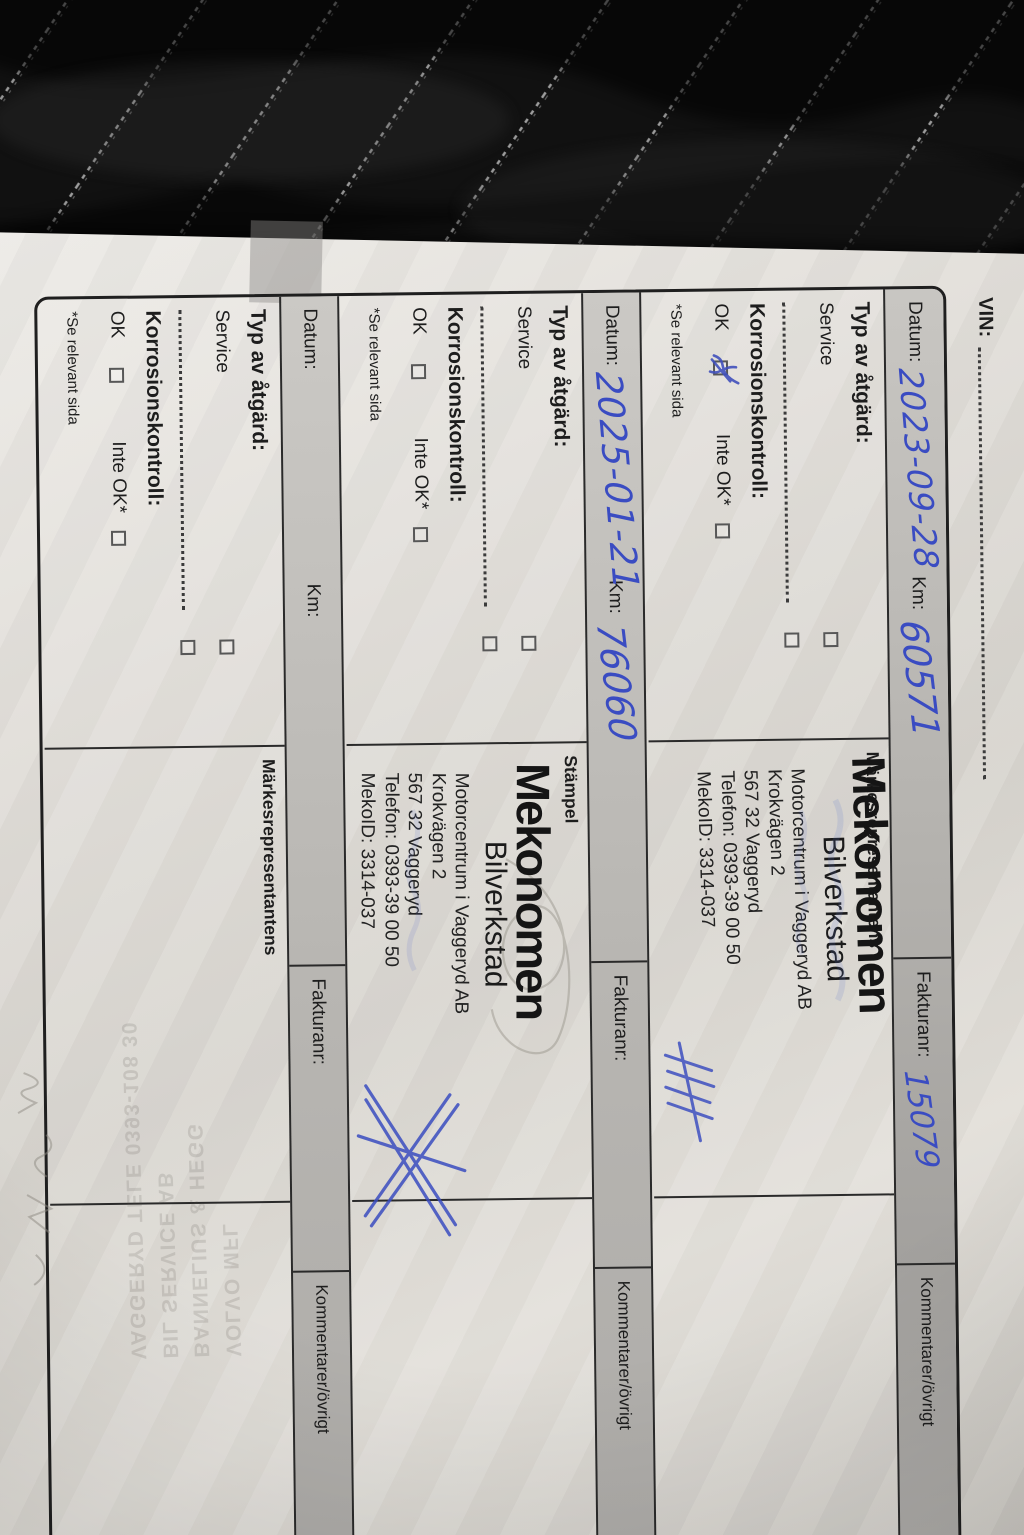 The image size is (1024, 1535). Describe the element at coordinates (617, 682) in the screenshot. I see `km-value-handwritten: 76060` at that location.